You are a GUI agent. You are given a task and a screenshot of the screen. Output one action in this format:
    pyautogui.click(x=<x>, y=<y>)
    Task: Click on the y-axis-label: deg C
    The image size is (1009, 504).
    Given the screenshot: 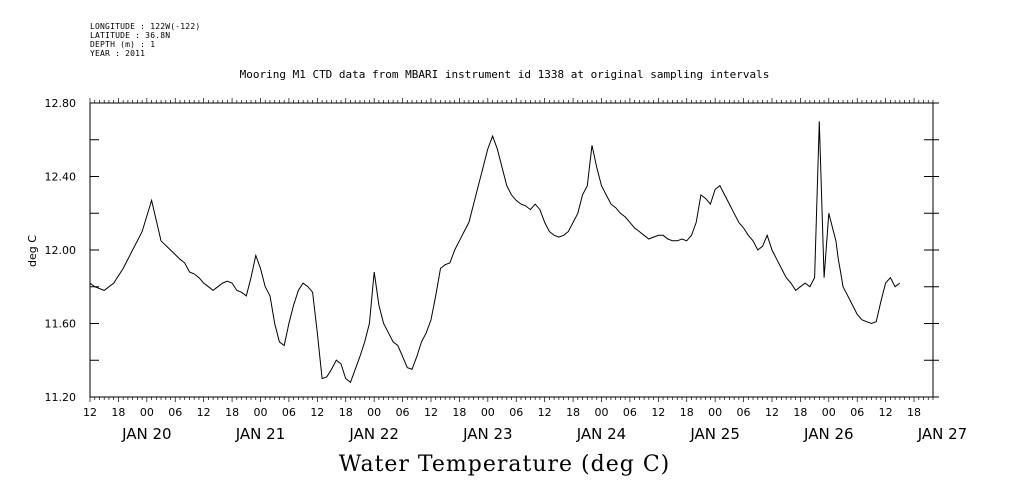 What is the action you would take?
    pyautogui.click(x=32, y=251)
    